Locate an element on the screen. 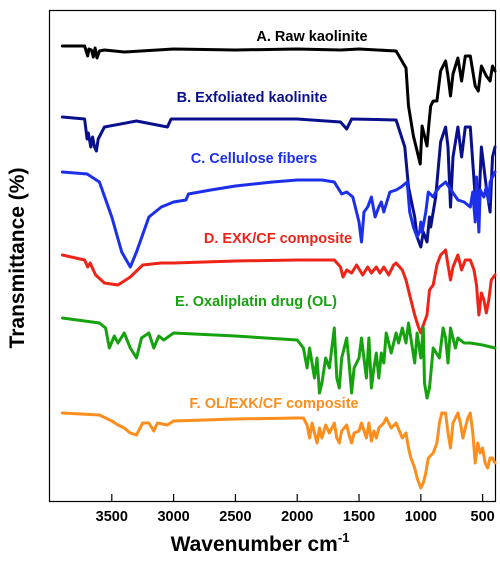 This screenshot has width=500, height=561. series-line-d is located at coordinates (278, 291).